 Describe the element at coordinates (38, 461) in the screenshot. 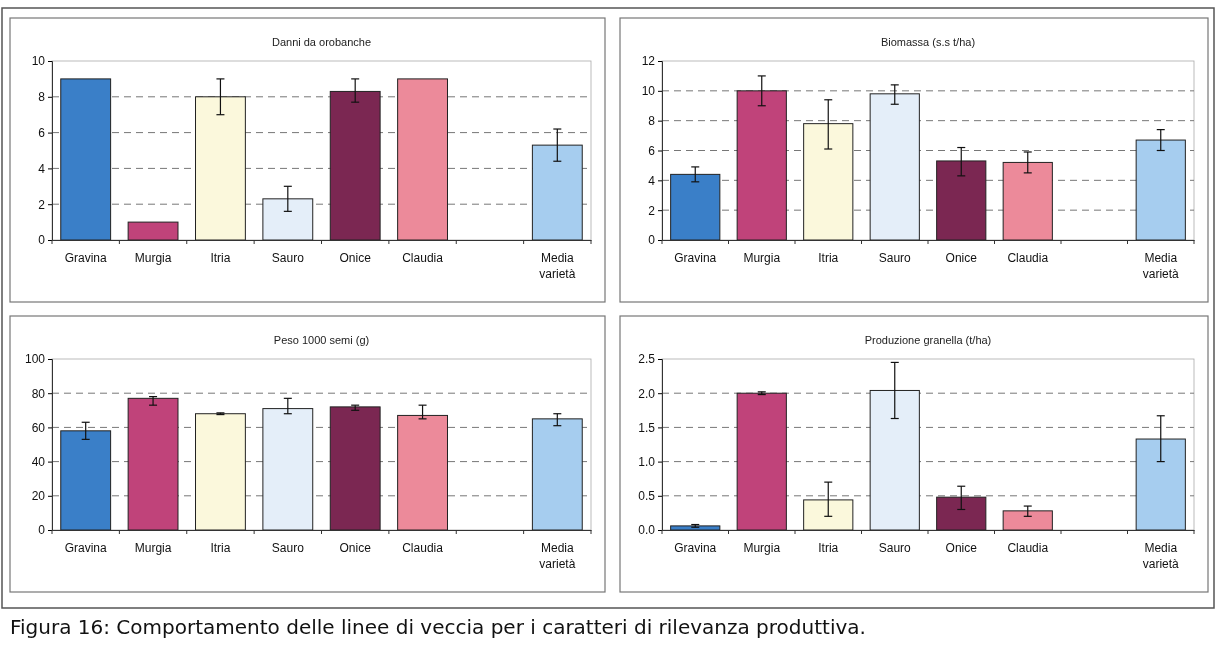

I see `y-tick-label: 40` at that location.